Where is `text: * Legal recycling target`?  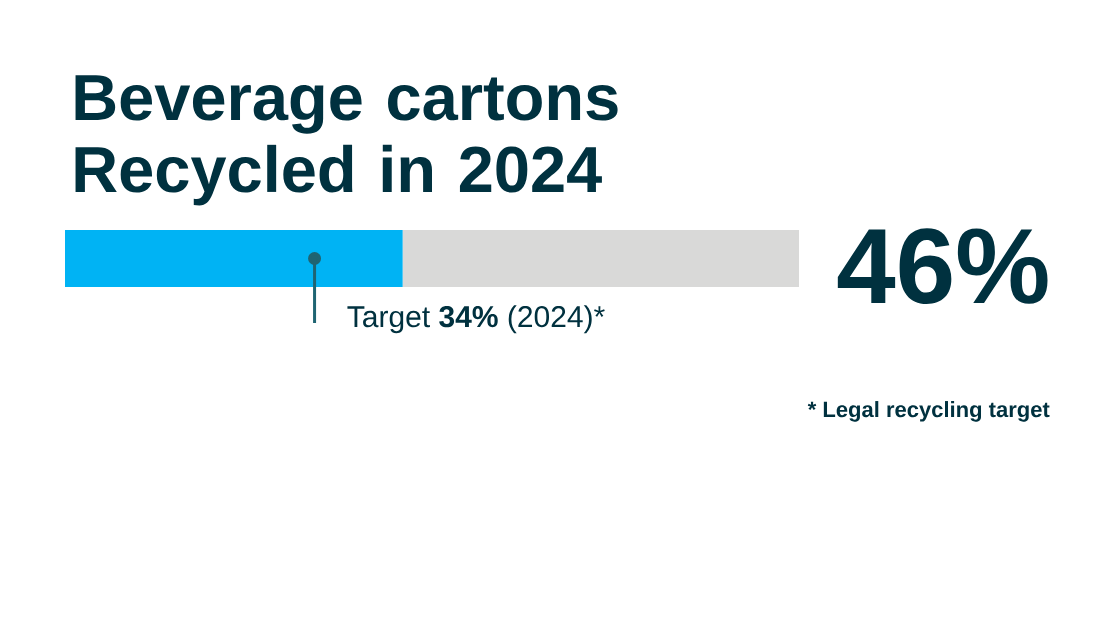
text: * Legal recycling target is located at coordinates (928, 411).